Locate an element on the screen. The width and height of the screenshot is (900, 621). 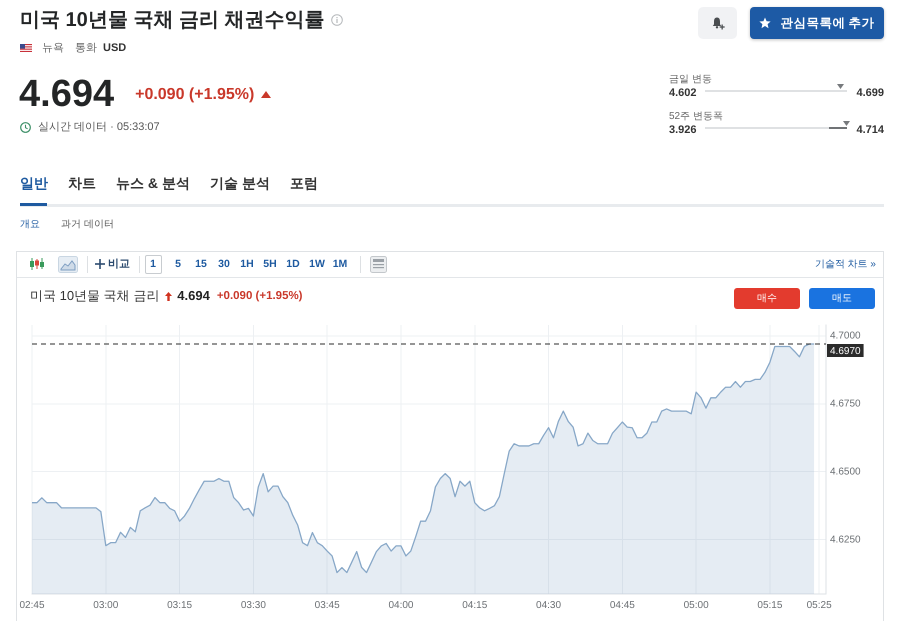
text: 기술 분석 is located at coordinates (240, 183).